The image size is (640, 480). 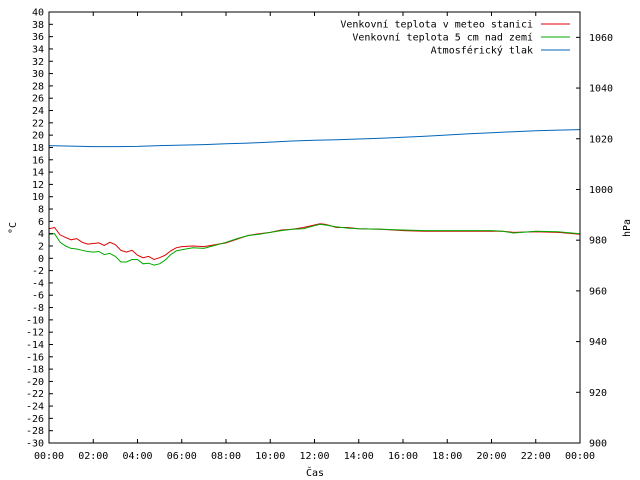 I want to click on y-left-tick-label: -4, so click(x=38, y=283).